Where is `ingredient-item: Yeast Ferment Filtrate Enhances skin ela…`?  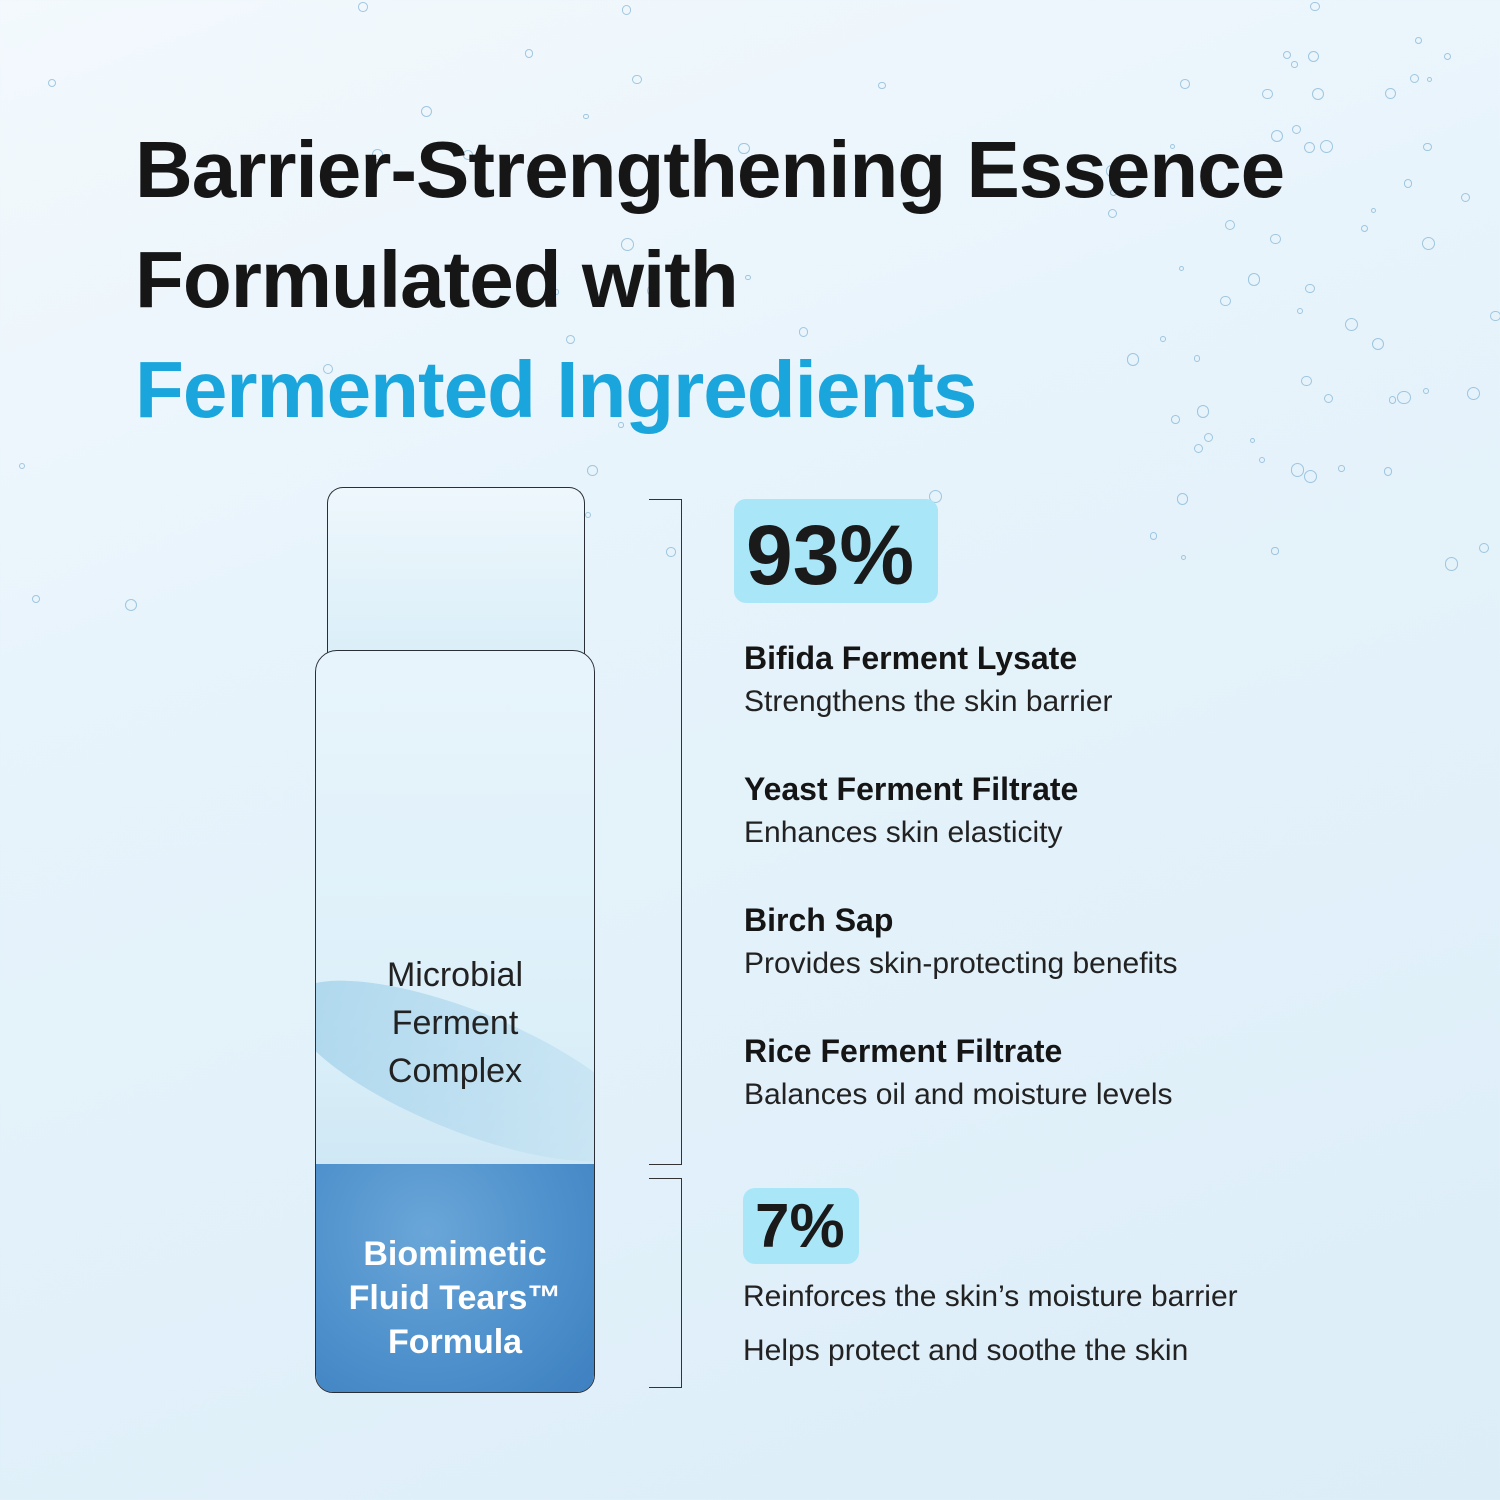
ingredient-item: Yeast Ferment Filtrate Enhances skin ela… is located at coordinates (961, 836).